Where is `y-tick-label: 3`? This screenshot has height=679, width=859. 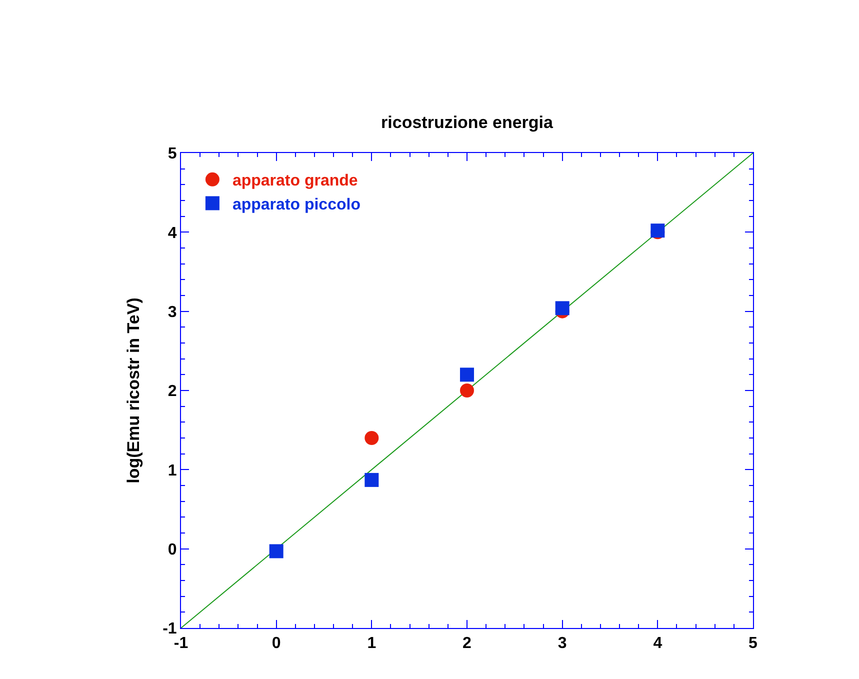
y-tick-label: 3 is located at coordinates (172, 312).